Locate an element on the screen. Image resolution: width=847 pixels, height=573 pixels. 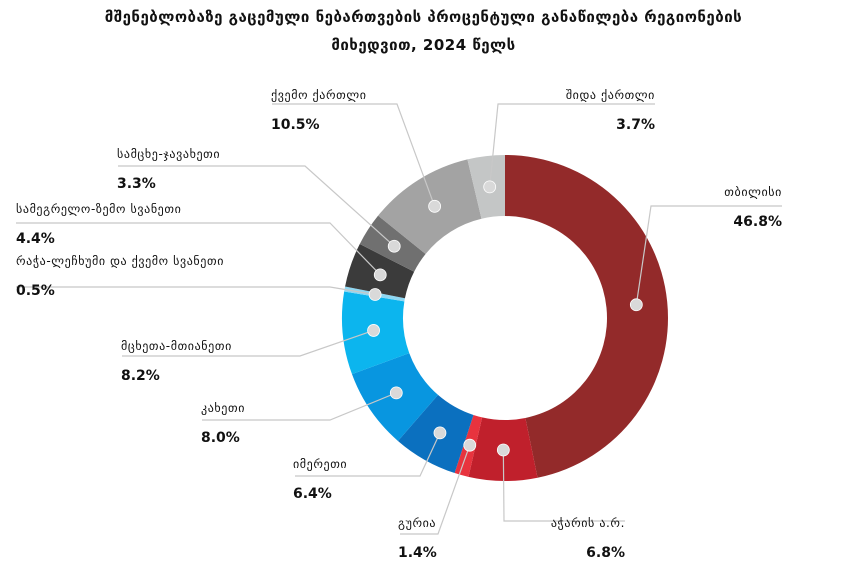
slice-label-value-0: 46.8% is located at coordinates (757, 222).